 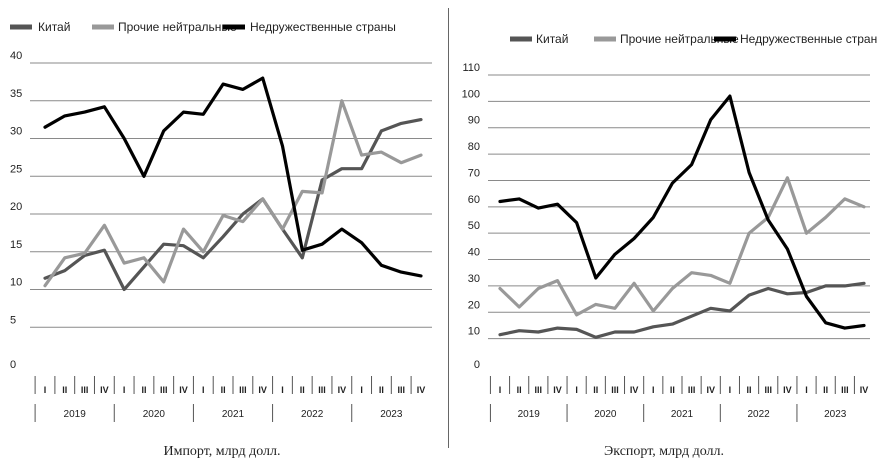 I want to click on y-tick-label: 70, so click(x=474, y=173).